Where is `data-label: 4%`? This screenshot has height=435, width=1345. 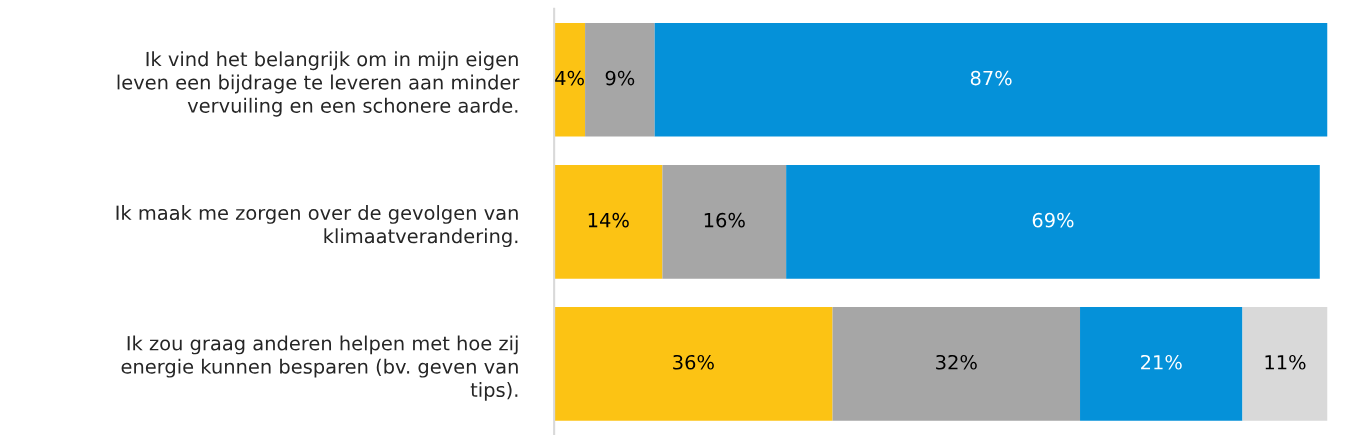
data-label: 4% is located at coordinates (569, 78).